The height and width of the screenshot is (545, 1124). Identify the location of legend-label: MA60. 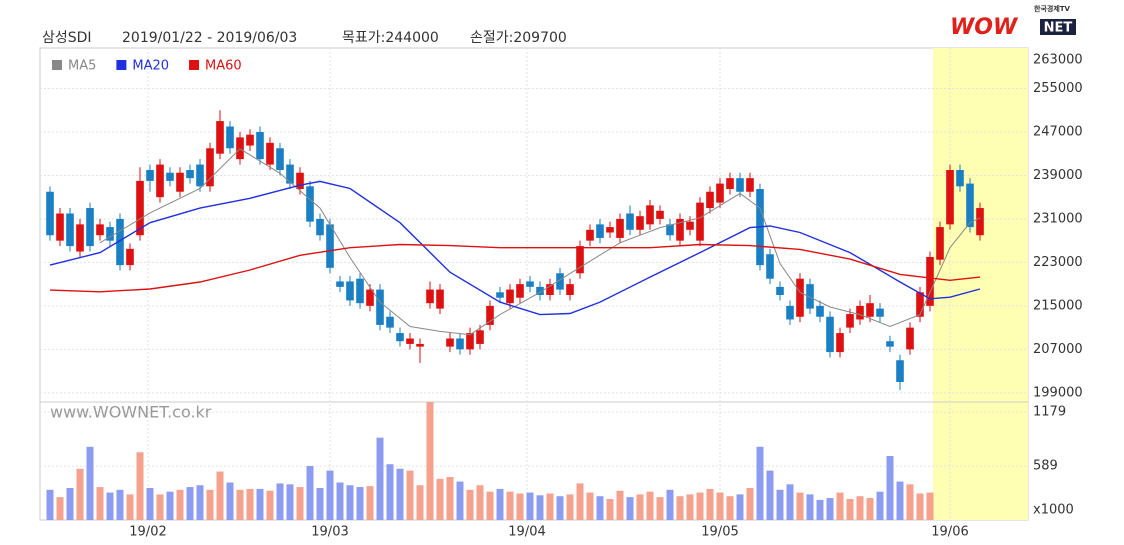
(223, 66).